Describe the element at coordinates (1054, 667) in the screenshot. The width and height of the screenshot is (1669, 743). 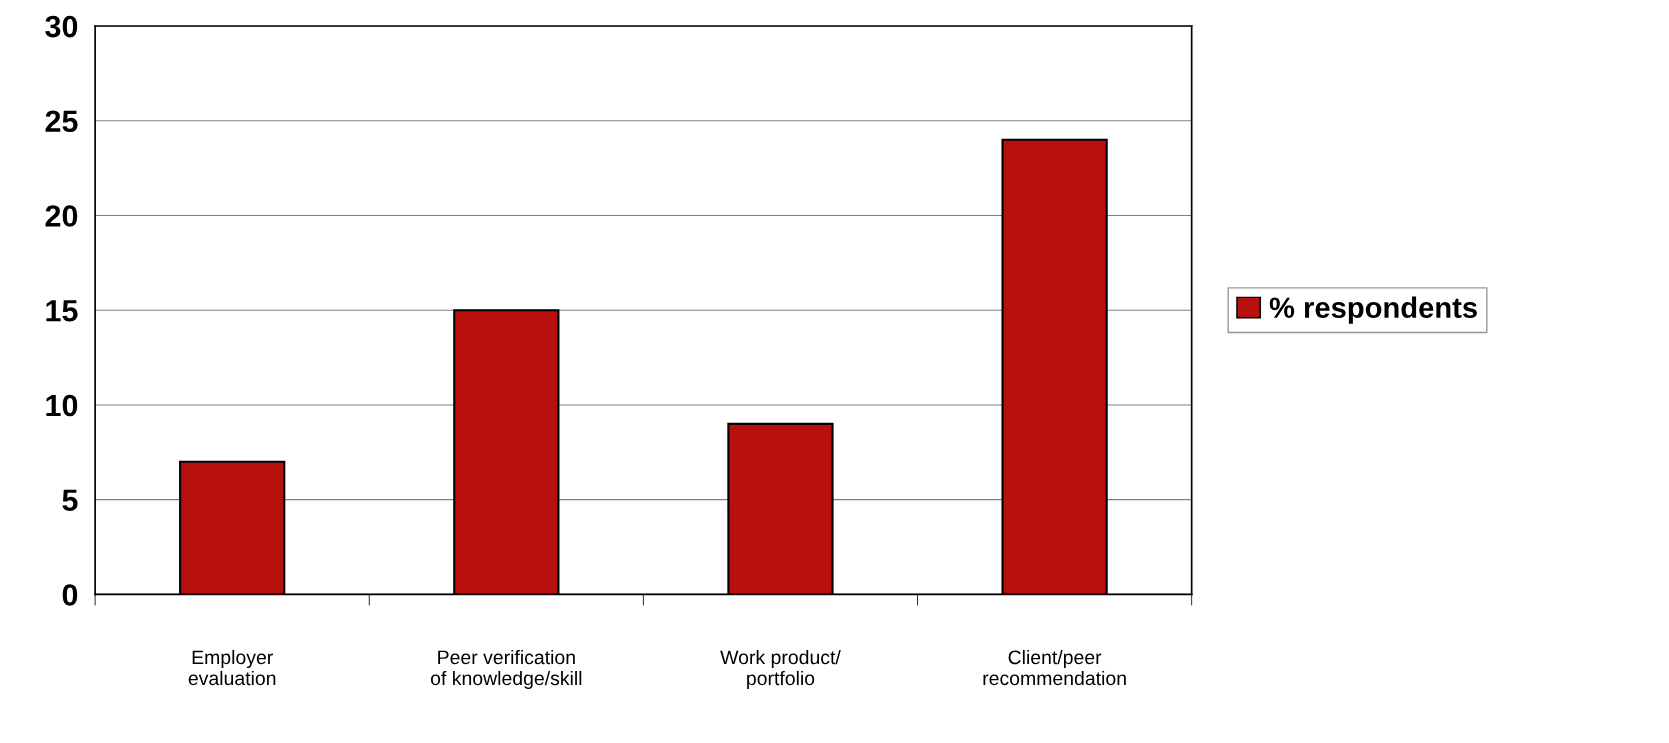
I see `x-tick-label: Client/peer recommendation` at that location.